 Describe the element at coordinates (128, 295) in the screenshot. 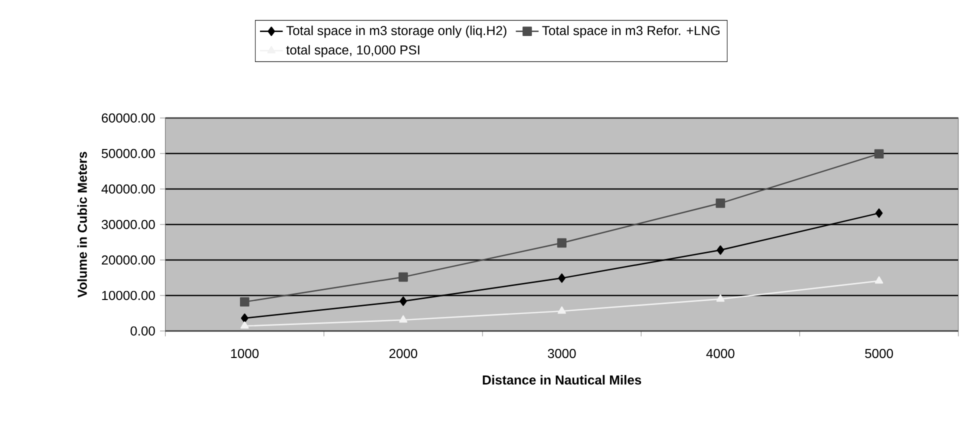

I see `y-tick-label: 10000.00` at that location.